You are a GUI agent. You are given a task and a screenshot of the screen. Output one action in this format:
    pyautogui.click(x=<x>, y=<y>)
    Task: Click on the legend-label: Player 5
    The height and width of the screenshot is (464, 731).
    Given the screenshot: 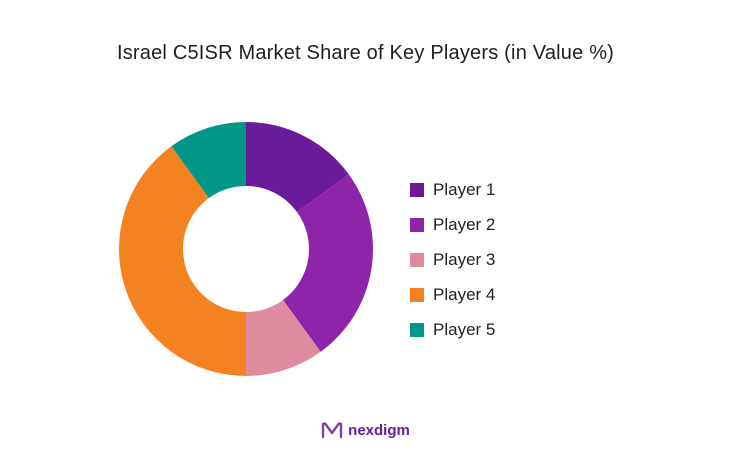 What is the action you would take?
    pyautogui.click(x=464, y=329)
    